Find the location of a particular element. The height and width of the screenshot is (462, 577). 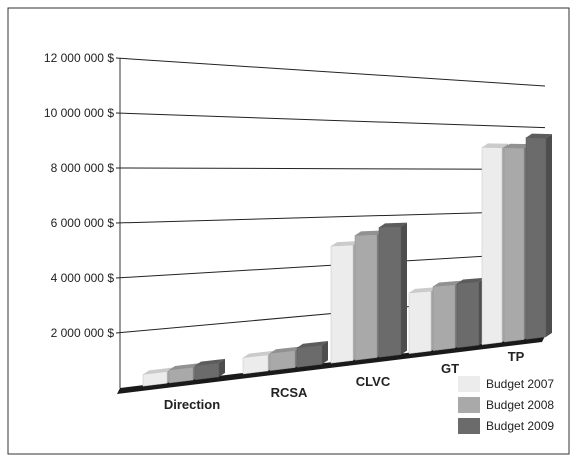

category-label: CLVC is located at coordinates (373, 381).